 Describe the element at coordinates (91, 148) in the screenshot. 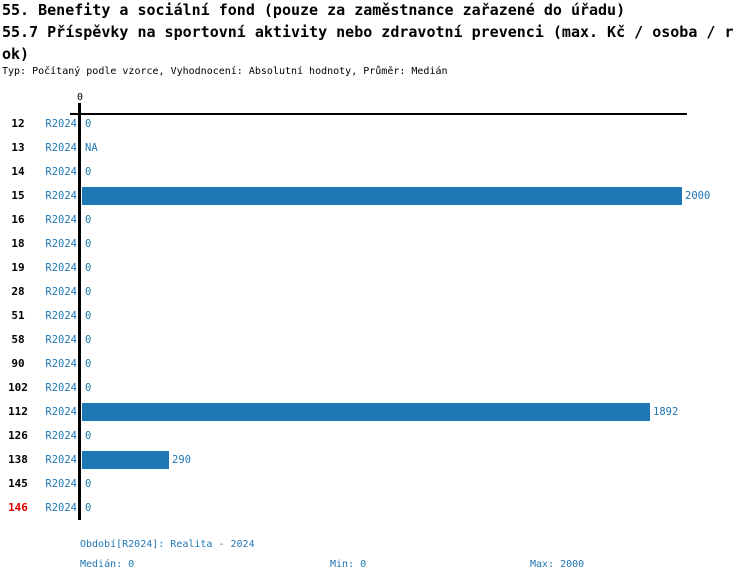

I see `bar-value-label: NA` at that location.